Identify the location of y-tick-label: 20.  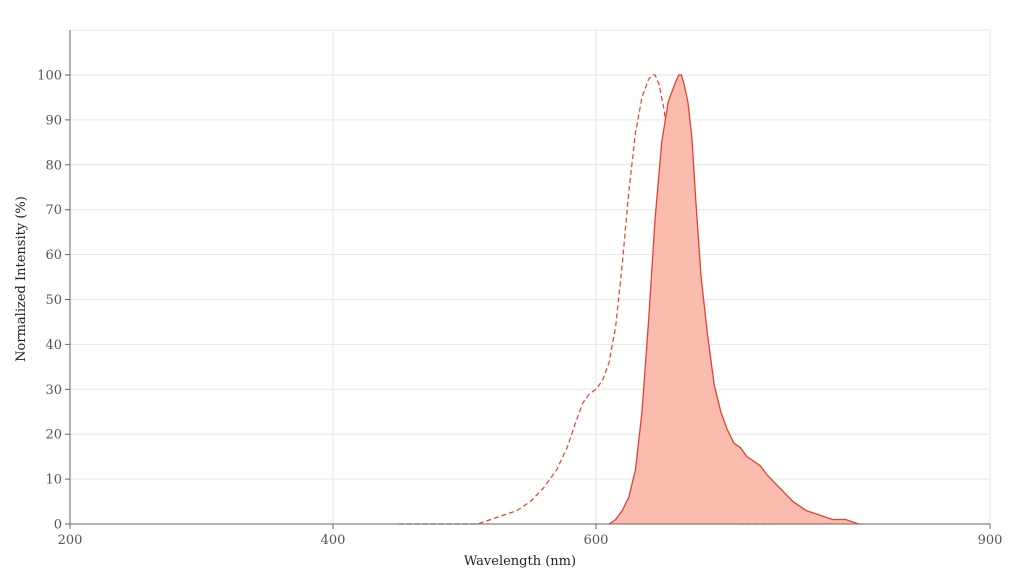
(53, 435).